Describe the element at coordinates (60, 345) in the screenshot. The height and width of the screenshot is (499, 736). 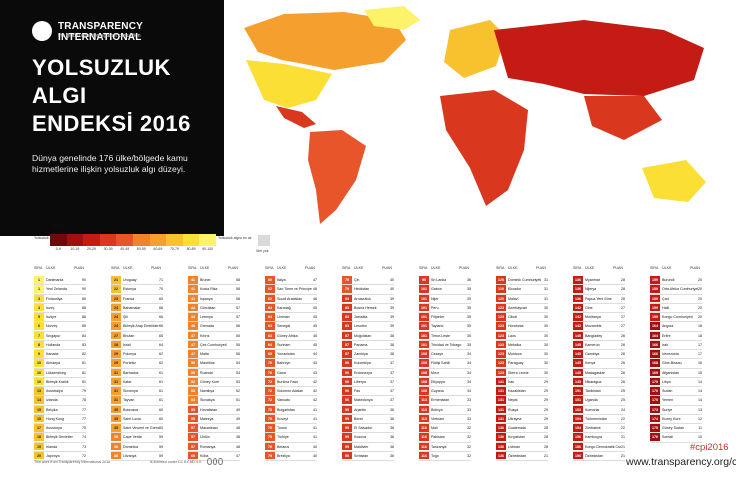
I see `table-row: 8 Hollanda 83` at that location.